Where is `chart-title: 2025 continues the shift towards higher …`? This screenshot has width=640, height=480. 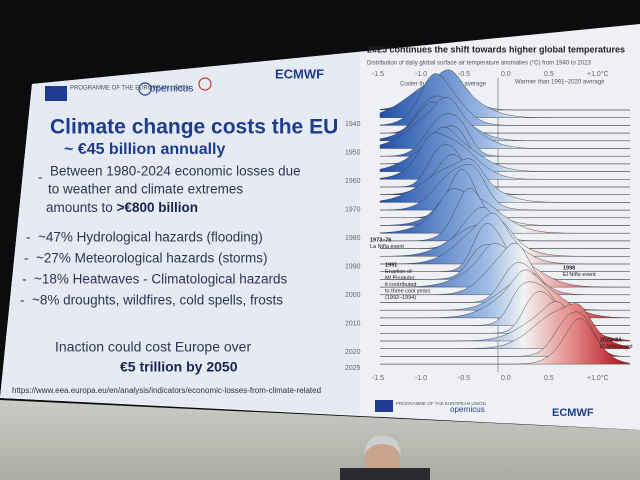
chart-title: 2025 continues the shift towards higher … is located at coordinates (496, 49).